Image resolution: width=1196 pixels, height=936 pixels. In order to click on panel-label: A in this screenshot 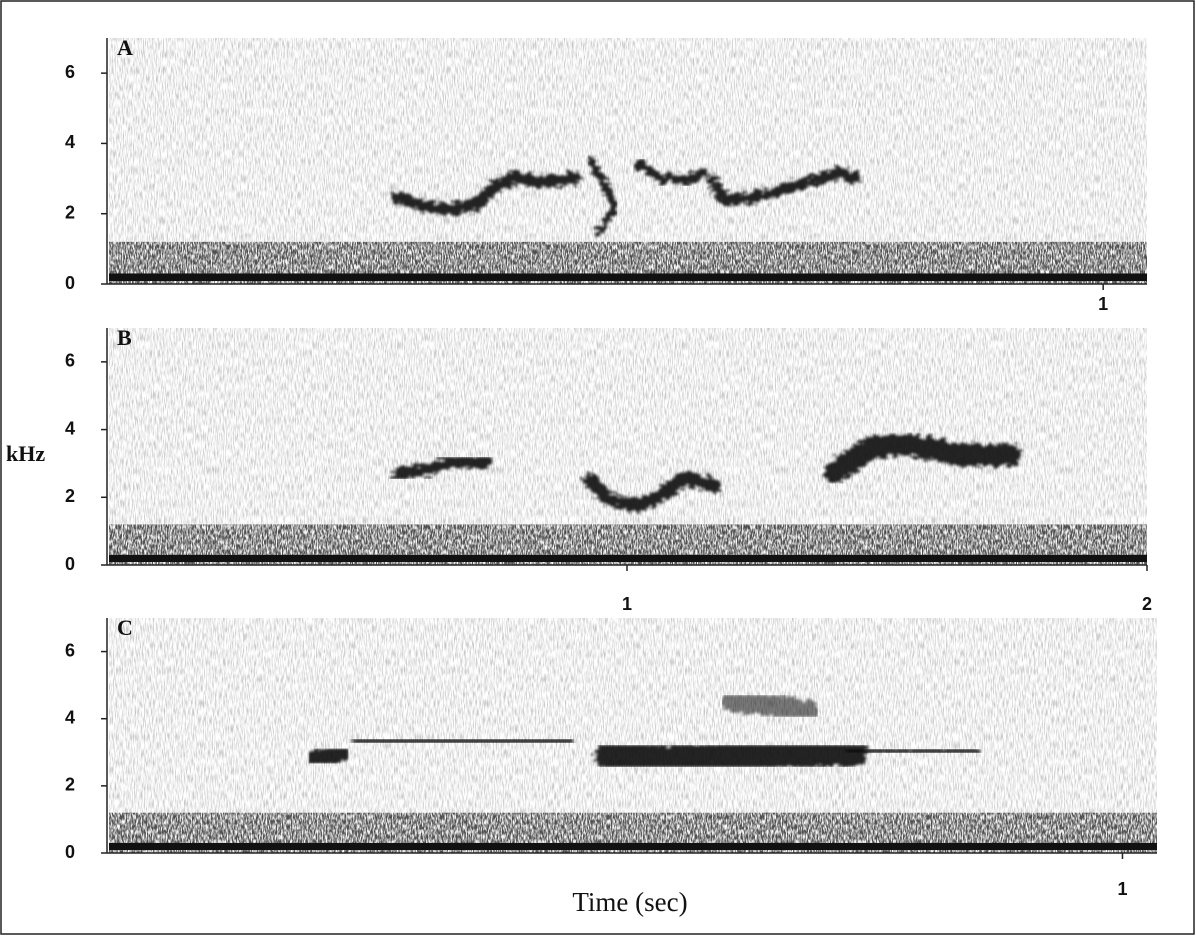, I will do `click(125, 47)`.